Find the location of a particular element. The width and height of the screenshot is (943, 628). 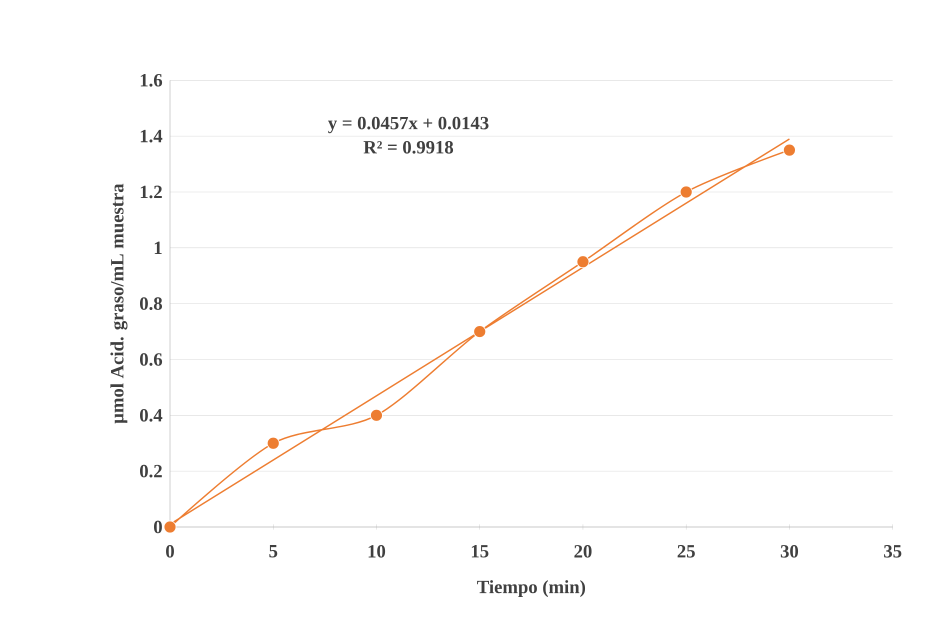

annotation: R² = 0.9918 is located at coordinates (409, 147).